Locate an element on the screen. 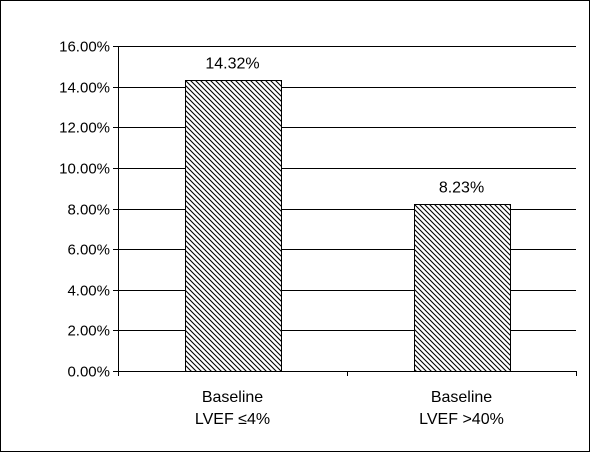 The image size is (591, 458). y-tick-label: 16.00% is located at coordinates (84, 47).